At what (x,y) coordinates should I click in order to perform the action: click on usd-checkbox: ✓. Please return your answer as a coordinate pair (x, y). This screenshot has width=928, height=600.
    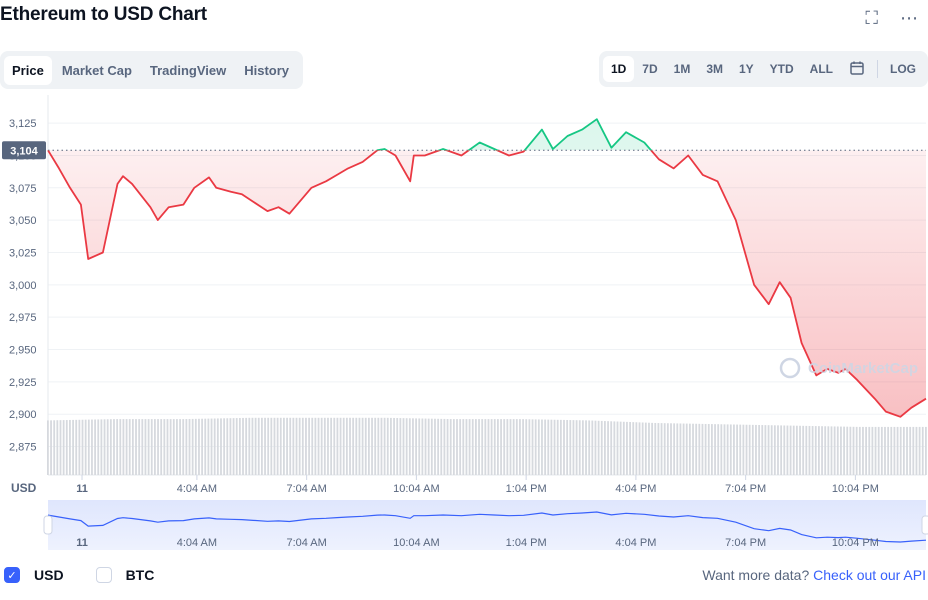
    Looking at the image, I should click on (12, 575).